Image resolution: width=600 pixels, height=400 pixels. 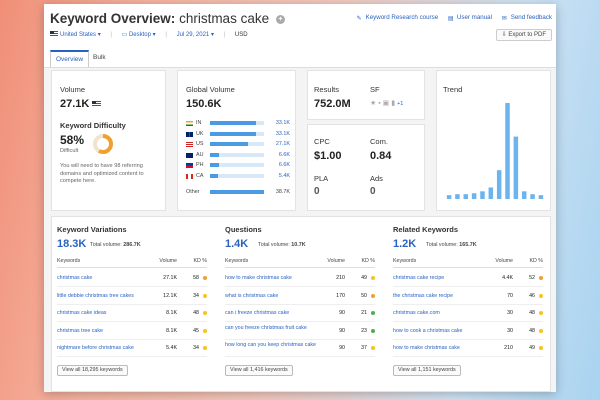 I want to click on country-code: IN, so click(x=199, y=123).